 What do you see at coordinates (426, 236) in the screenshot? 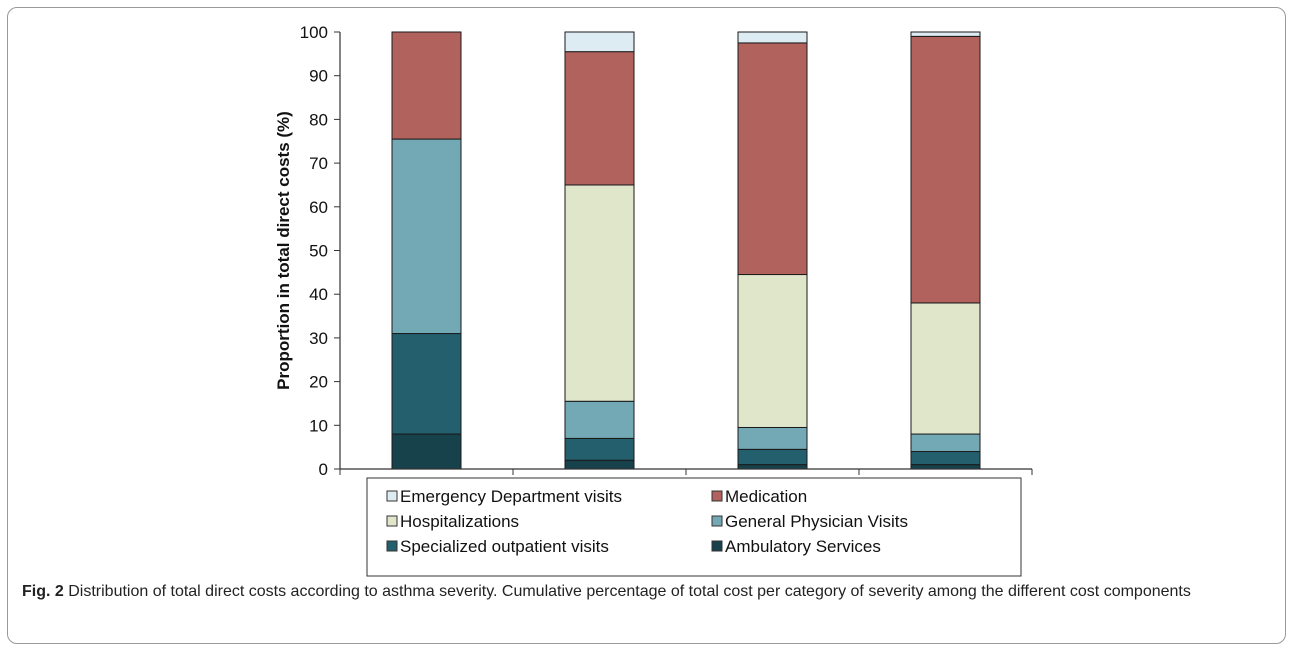
I see `bar-mild-intermitent-general-physician-visits` at bounding box center [426, 236].